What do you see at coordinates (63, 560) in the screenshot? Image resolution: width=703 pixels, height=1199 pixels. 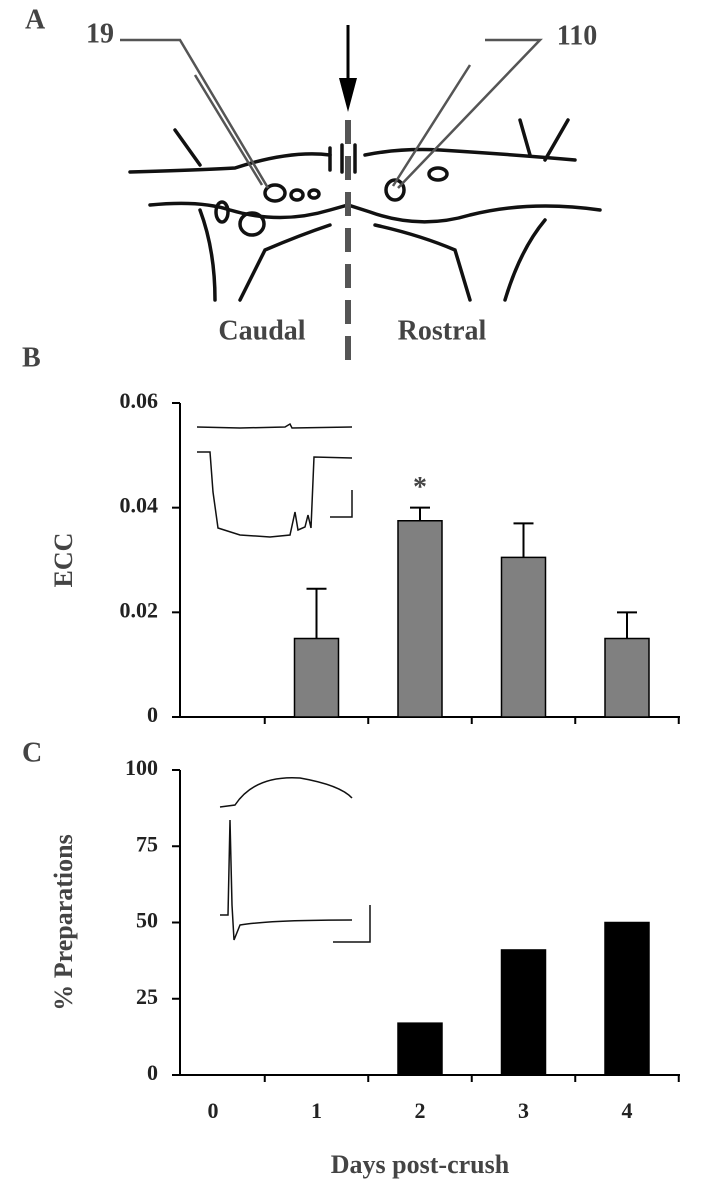 I see `y-axis-label: ECC` at bounding box center [63, 560].